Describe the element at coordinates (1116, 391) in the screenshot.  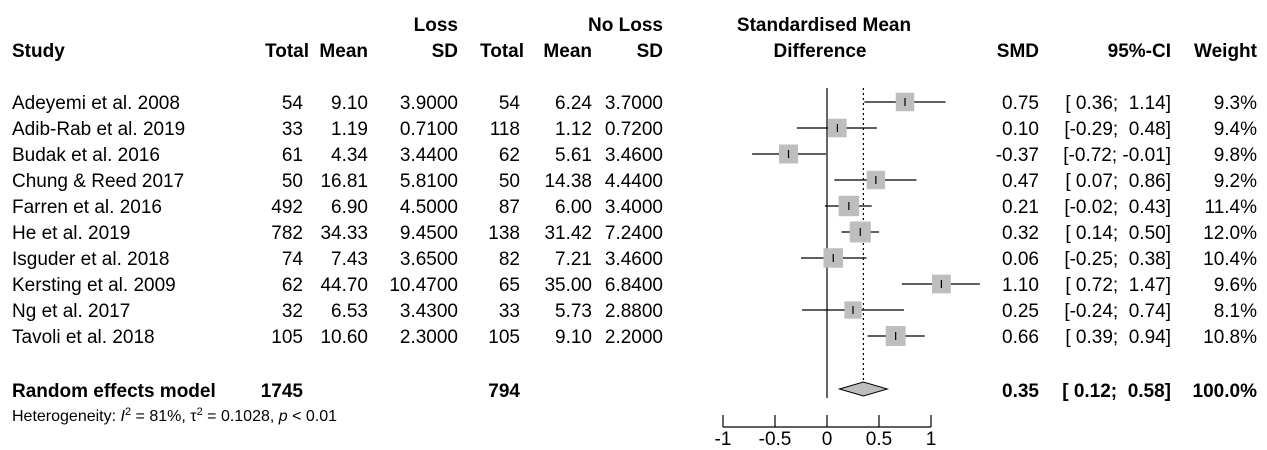
I see `summary-ci: [ 0.12; 0.58]` at that location.